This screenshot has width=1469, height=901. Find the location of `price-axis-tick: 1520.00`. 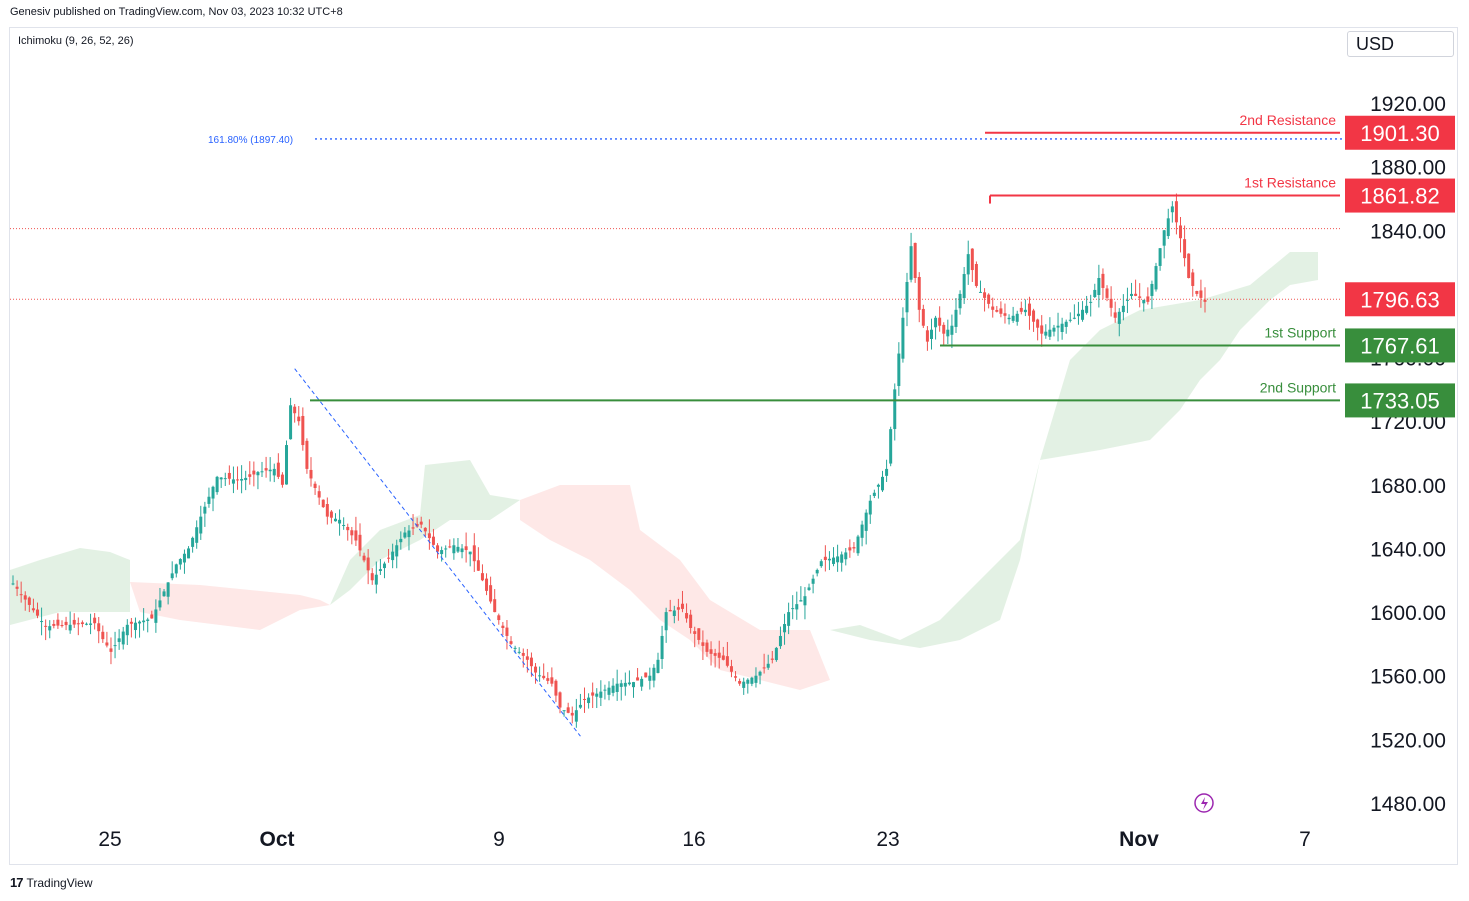

price-axis-tick: 1520.00 is located at coordinates (1408, 740).